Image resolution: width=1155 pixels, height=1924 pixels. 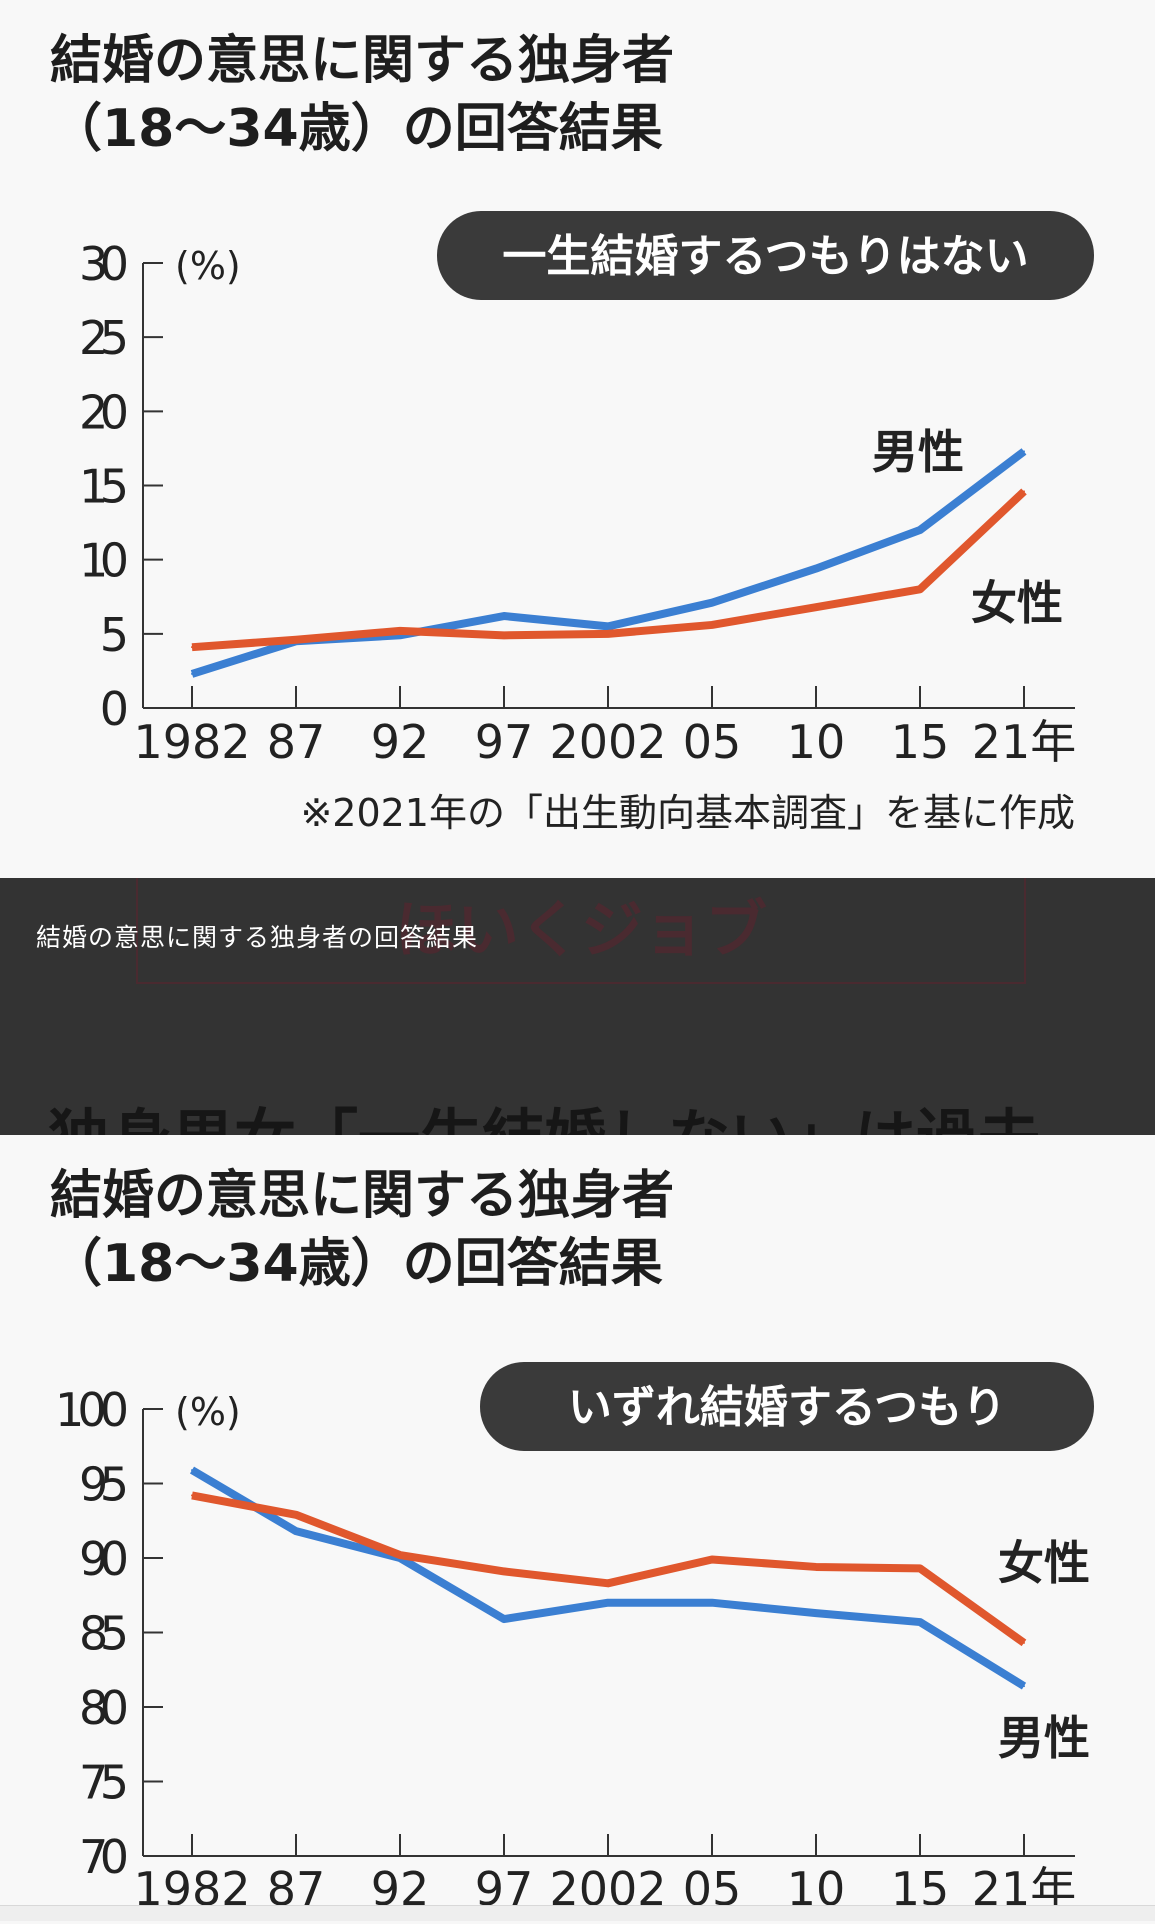 I want to click on series-line-male, so click(x=608, y=1578).